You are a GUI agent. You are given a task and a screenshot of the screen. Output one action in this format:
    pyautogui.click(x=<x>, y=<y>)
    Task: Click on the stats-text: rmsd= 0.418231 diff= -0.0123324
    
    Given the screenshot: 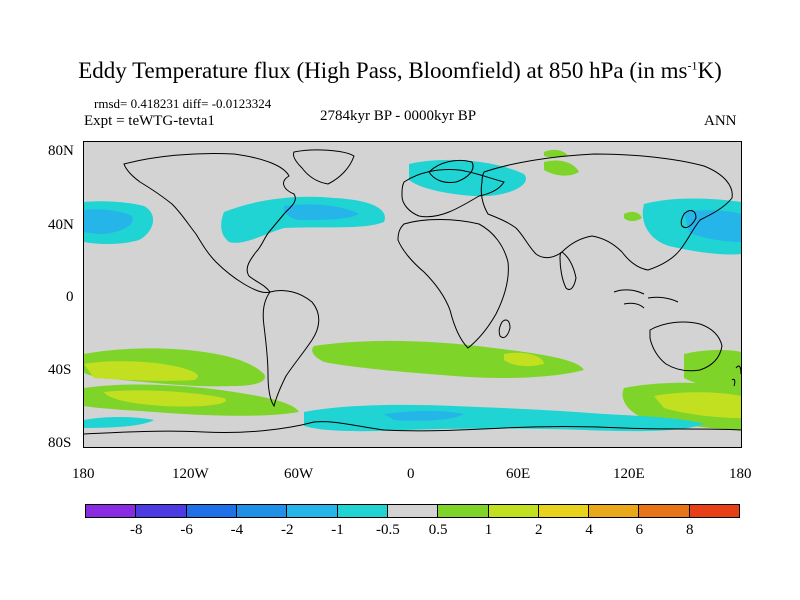 What is the action you would take?
    pyautogui.click(x=183, y=103)
    